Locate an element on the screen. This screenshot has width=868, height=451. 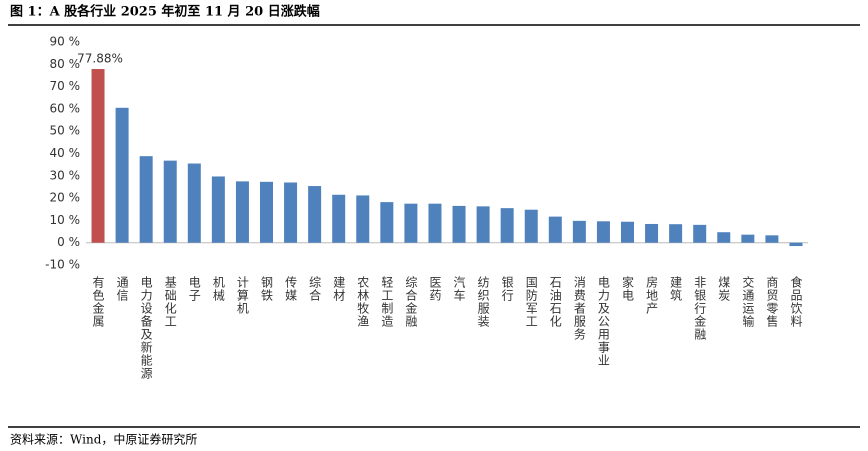
x-tick-label: 消费者服务 is located at coordinates (579, 308).